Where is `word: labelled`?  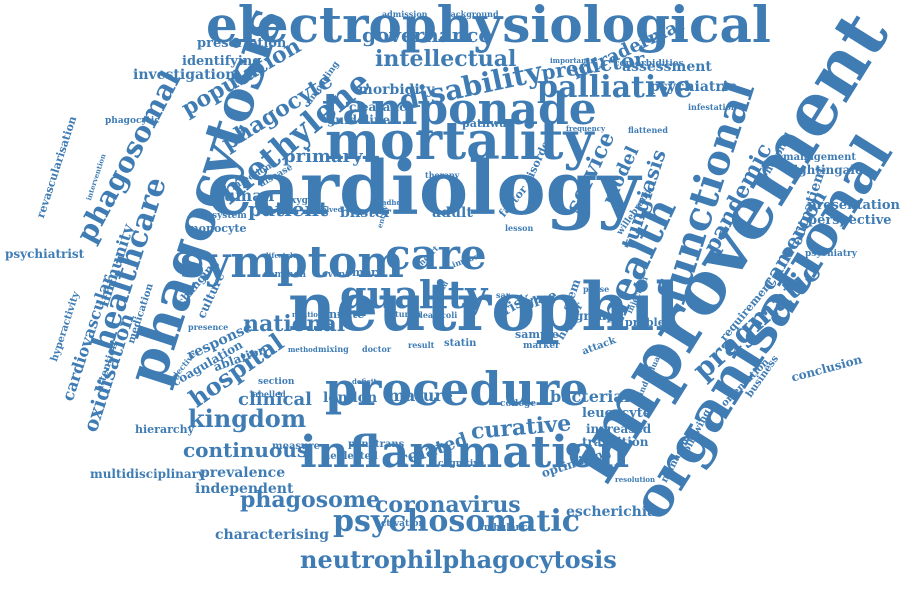 word: labelled is located at coordinates (268, 394).